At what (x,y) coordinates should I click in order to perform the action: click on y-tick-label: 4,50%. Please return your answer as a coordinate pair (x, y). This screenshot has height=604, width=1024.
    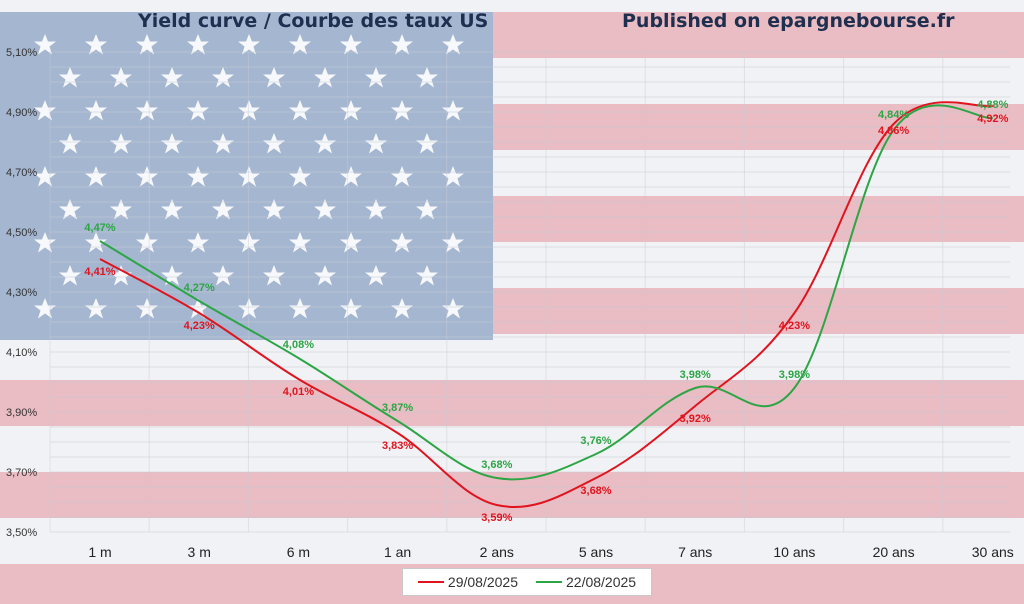
    Looking at the image, I should click on (21, 233).